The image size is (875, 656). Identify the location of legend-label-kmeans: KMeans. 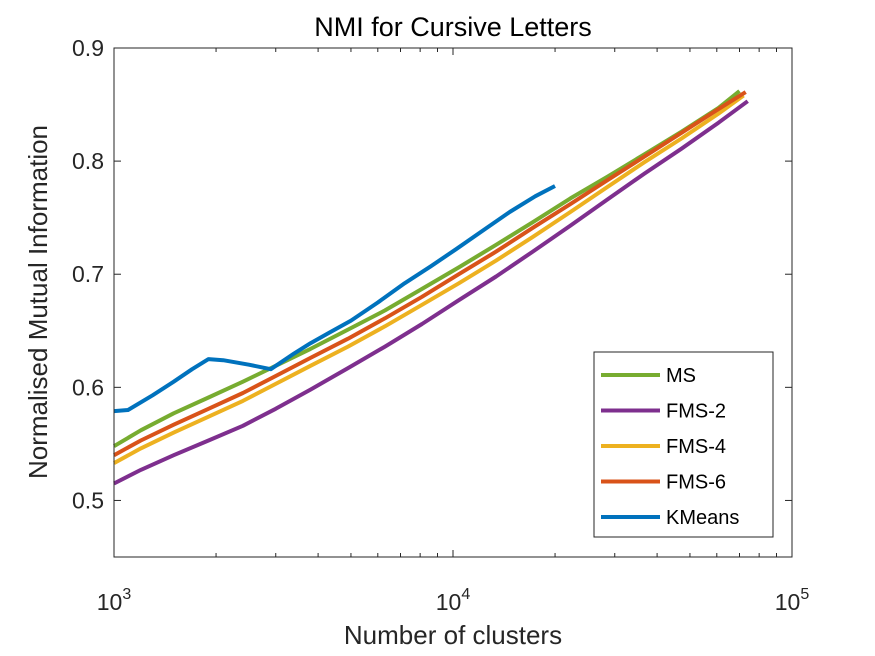
(702, 518).